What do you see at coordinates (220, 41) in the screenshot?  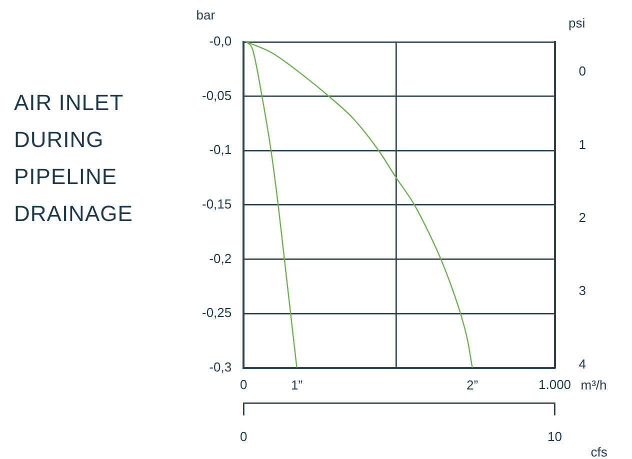 I see `y-tick-label: -0,0` at bounding box center [220, 41].